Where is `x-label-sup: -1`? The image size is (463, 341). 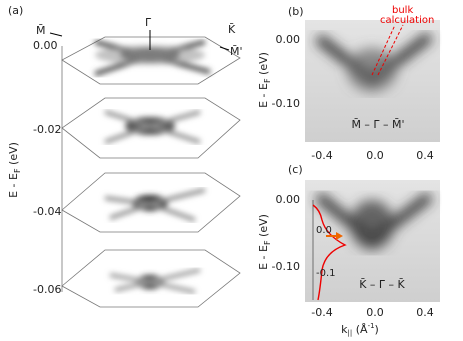 x-label-sup: -1 is located at coordinates (371, 326).